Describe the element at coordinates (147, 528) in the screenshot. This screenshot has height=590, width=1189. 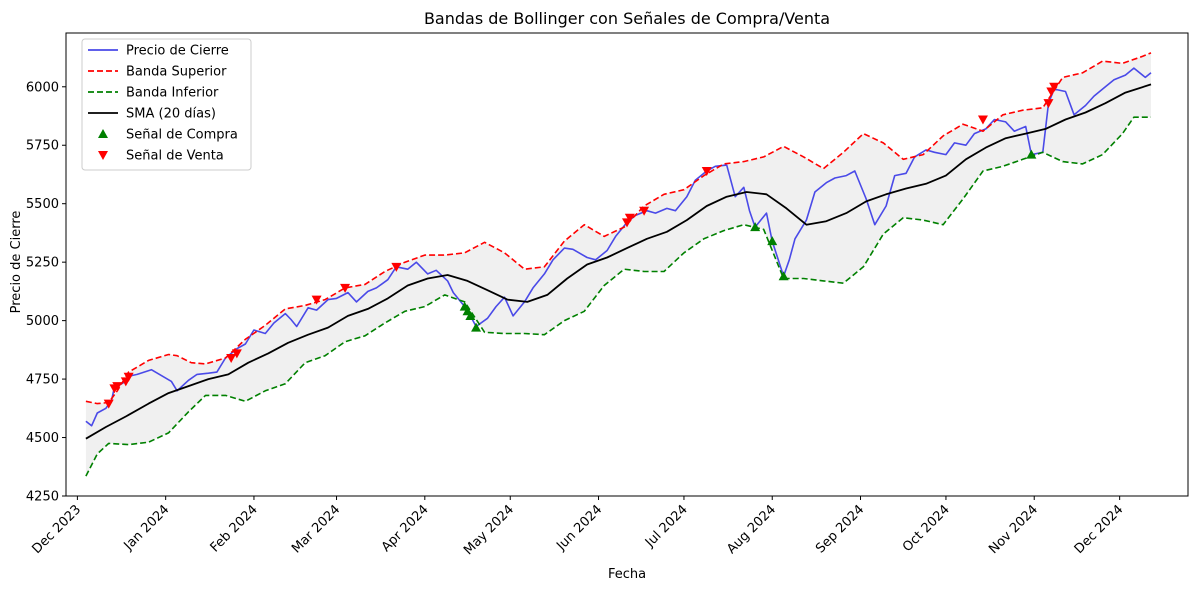
I see `x-tick-label: Jan 2024` at that location.